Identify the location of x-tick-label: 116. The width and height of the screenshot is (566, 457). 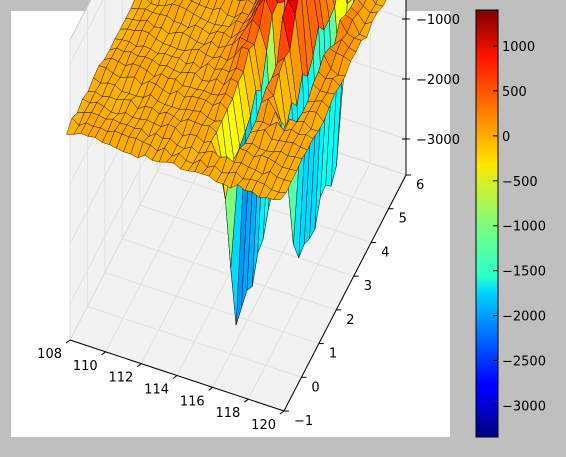
(192, 401).